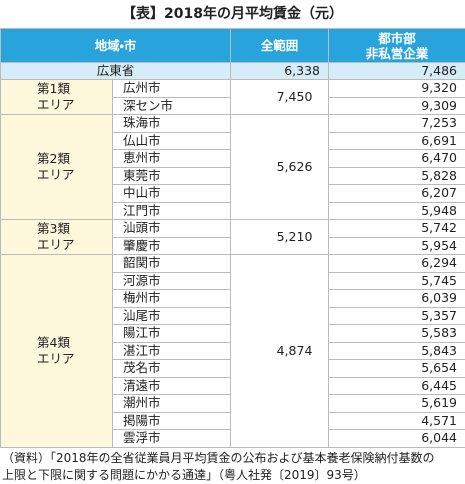 This screenshot has width=465, height=484. Describe the element at coordinates (172, 89) in the screenshot. I see `city-name: 広州市` at that location.